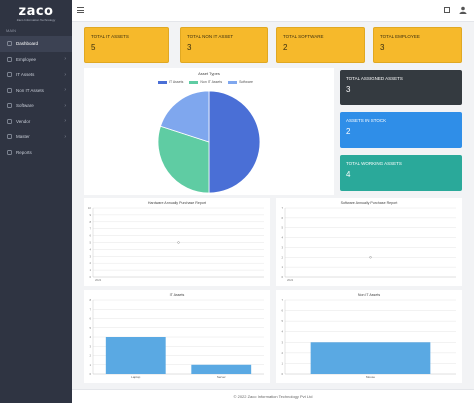 This screenshot has height=403, width=474. Describe the element at coordinates (23, 137) in the screenshot. I see `sidebar-item-label: Master` at that location.